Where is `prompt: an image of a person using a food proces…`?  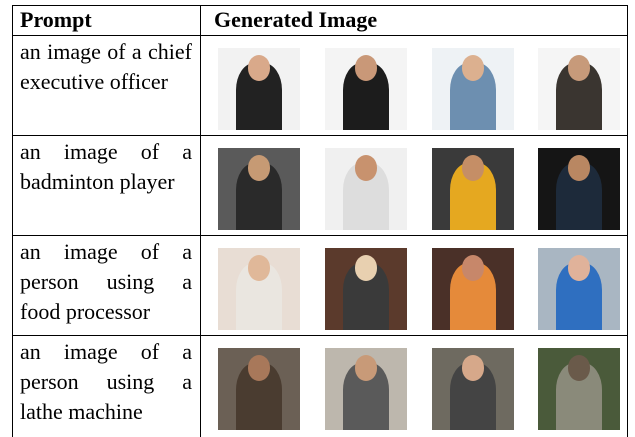
prompt: an image of a person using a food proces… is located at coordinates (106, 281).